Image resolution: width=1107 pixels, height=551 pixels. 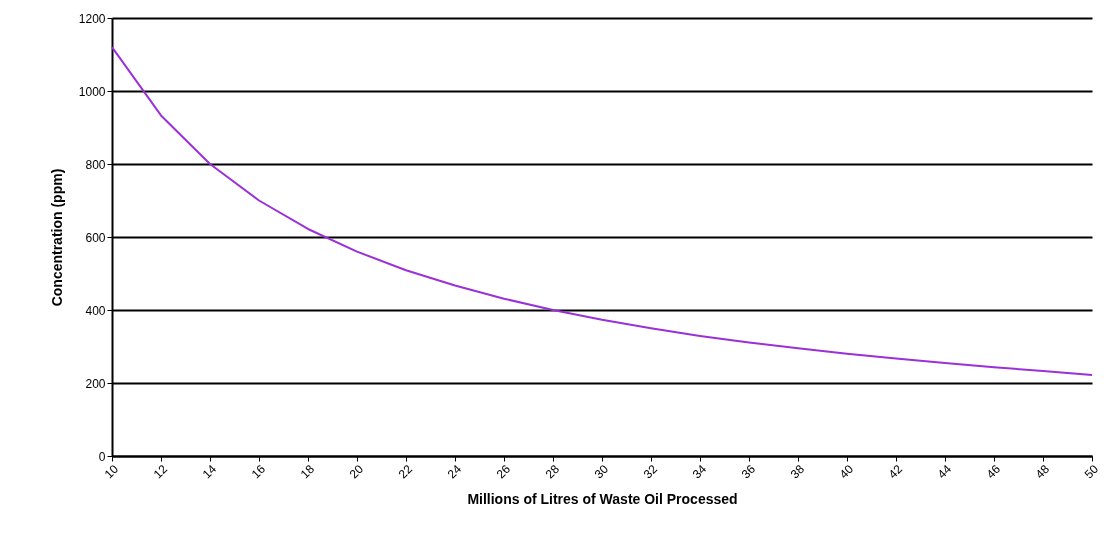 What do you see at coordinates (846, 471) in the screenshot?
I see `x-tick-label: 40` at bounding box center [846, 471].